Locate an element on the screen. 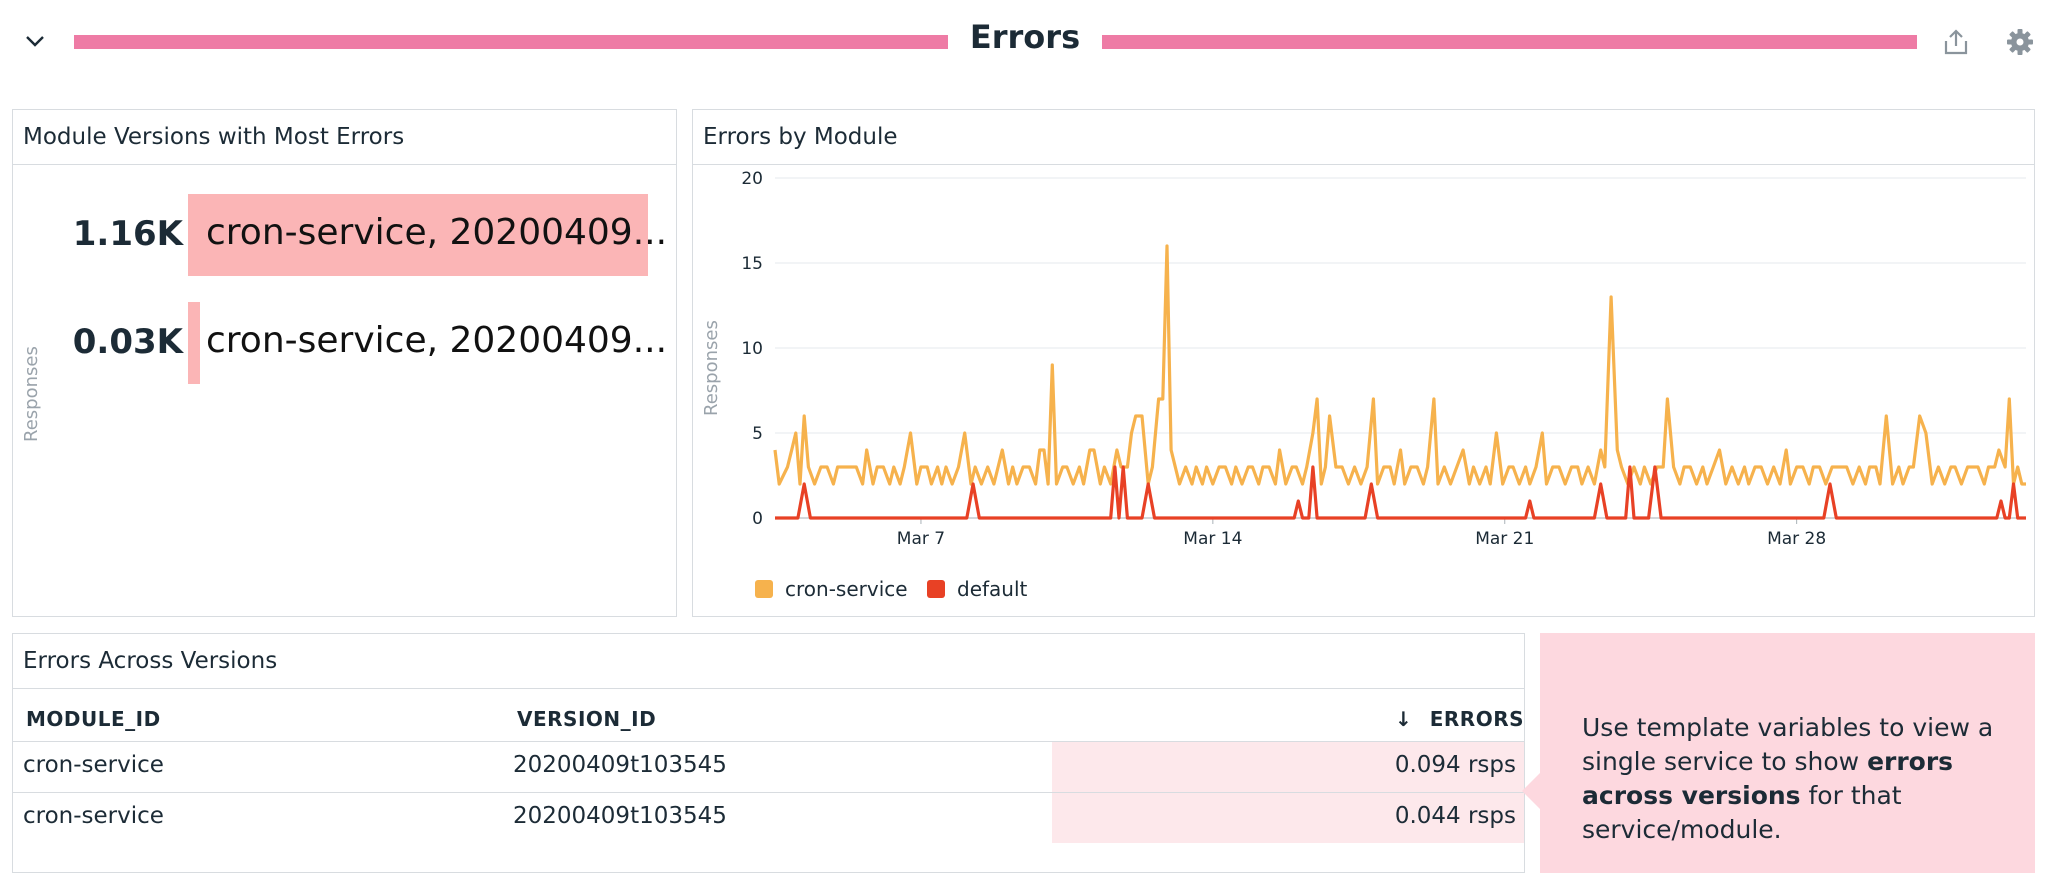  gear-icon is located at coordinates (2020, 42).